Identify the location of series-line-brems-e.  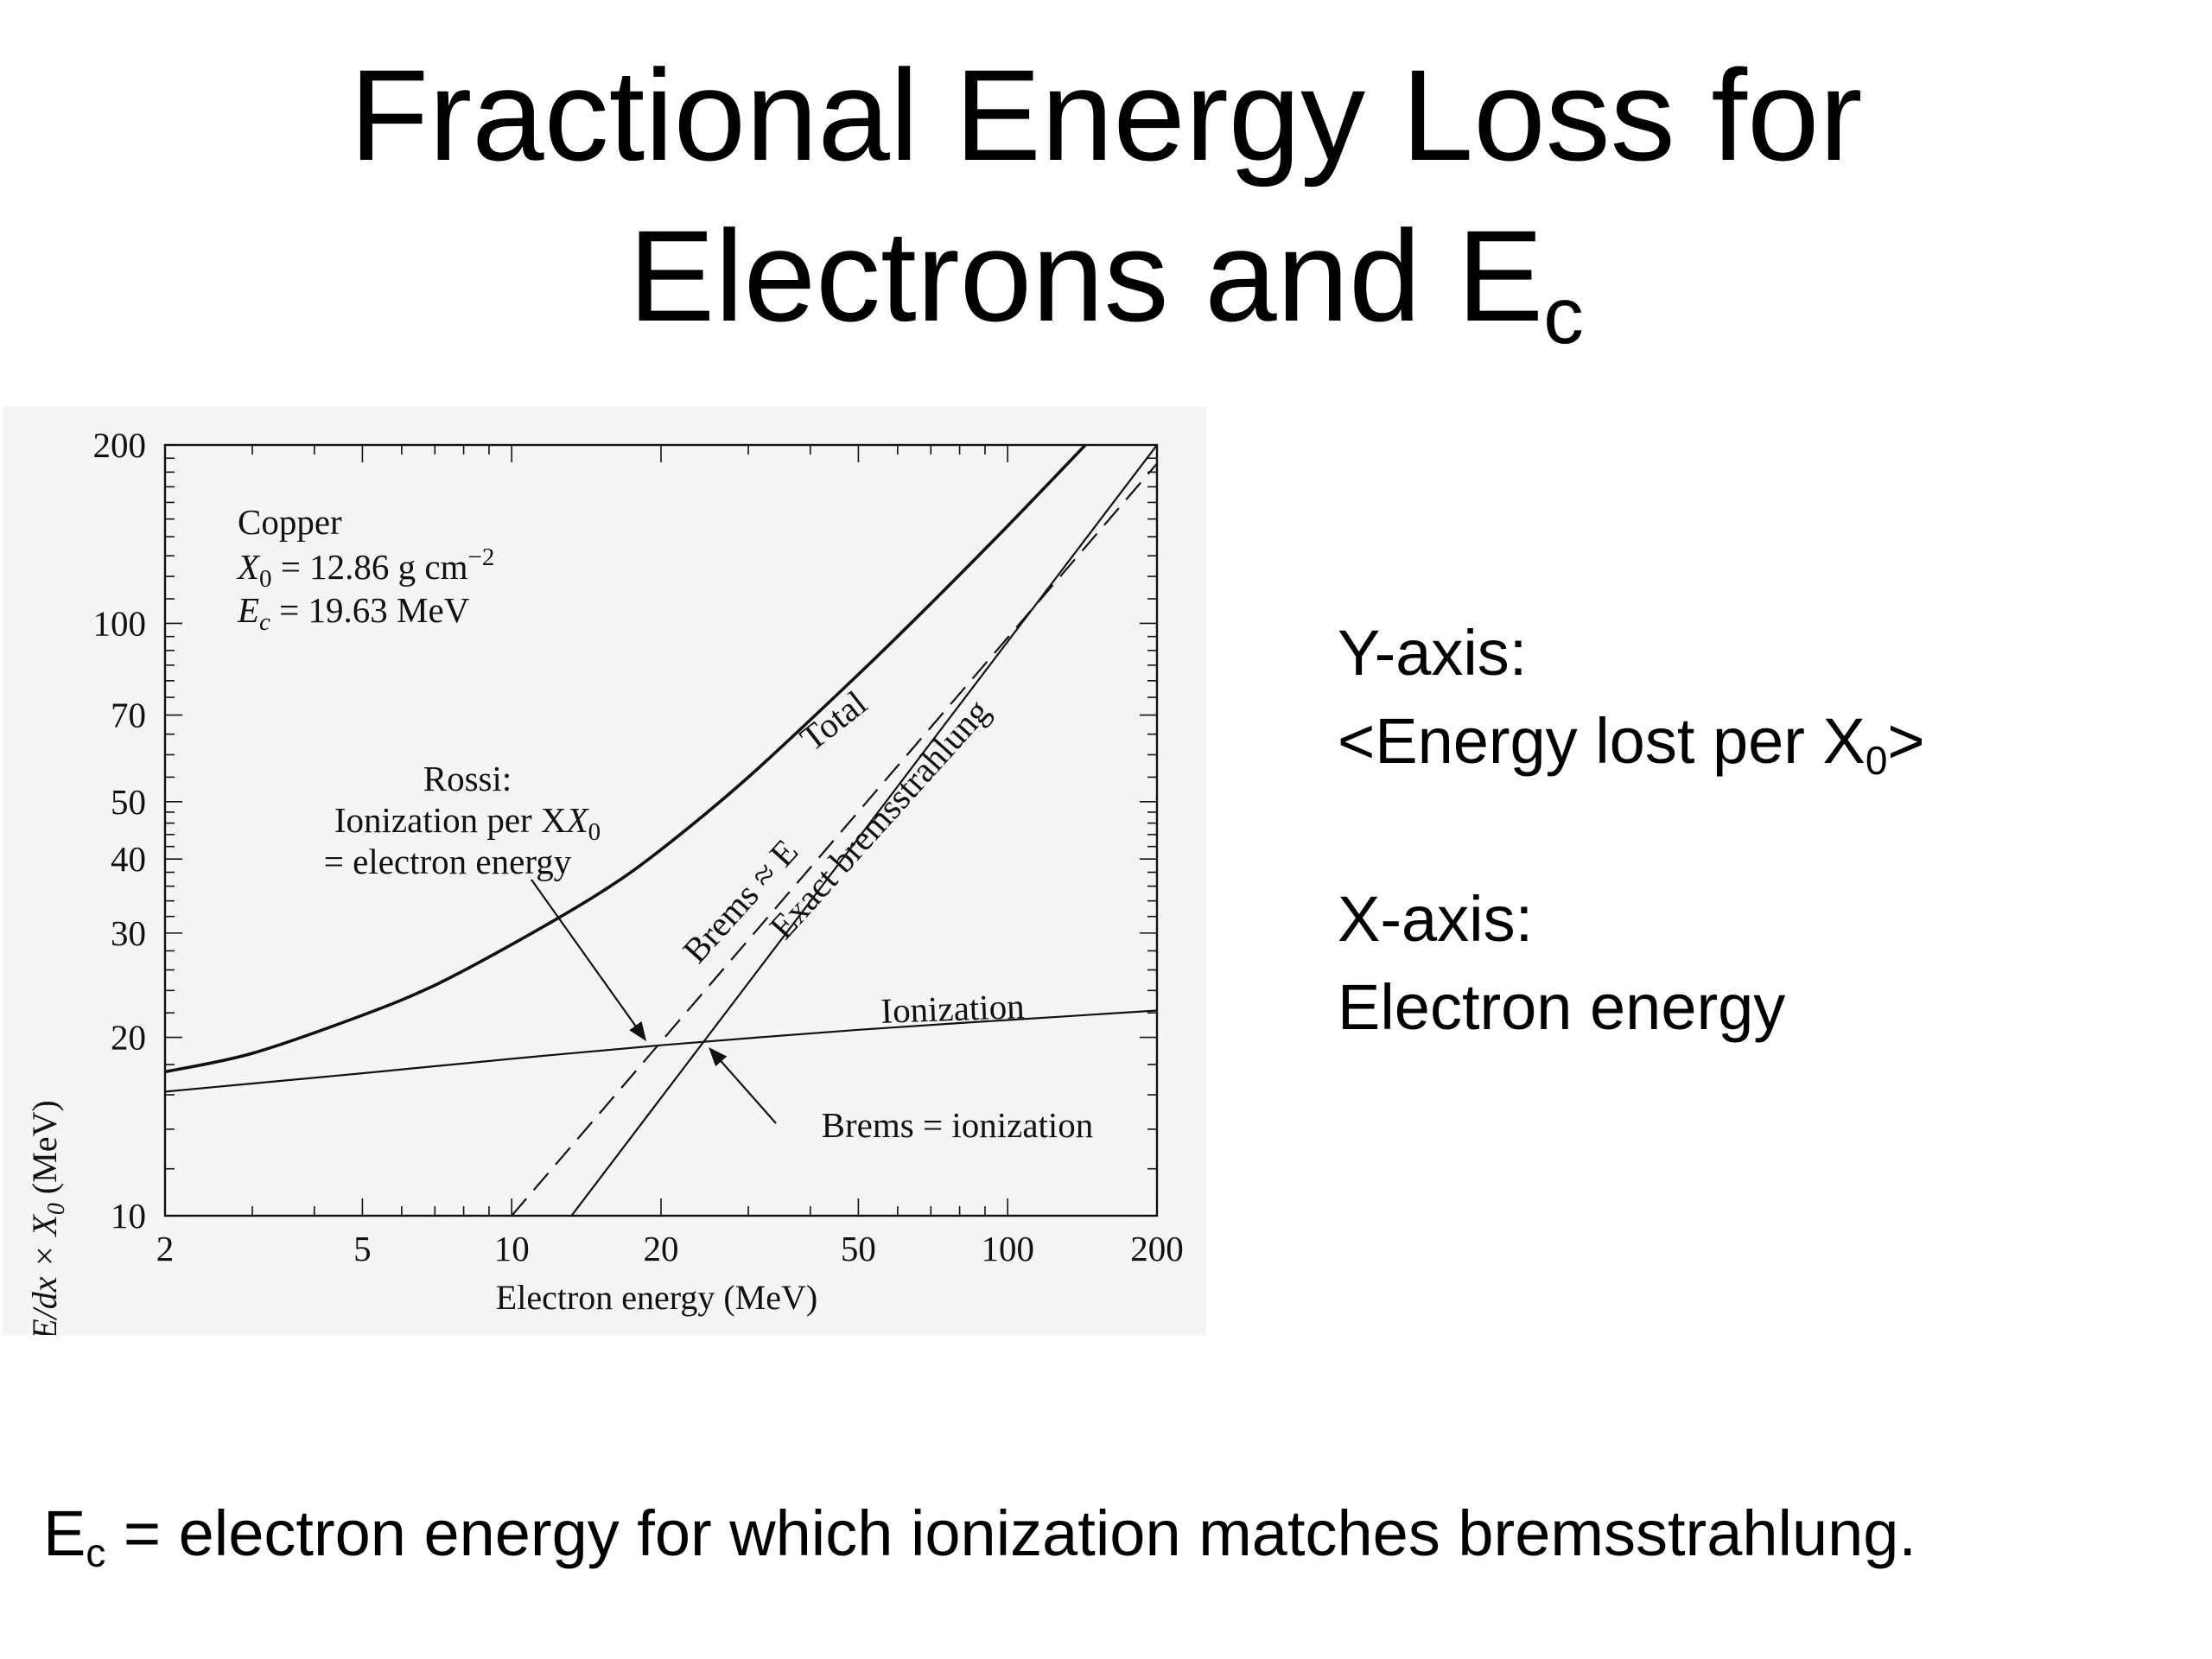
(834, 839).